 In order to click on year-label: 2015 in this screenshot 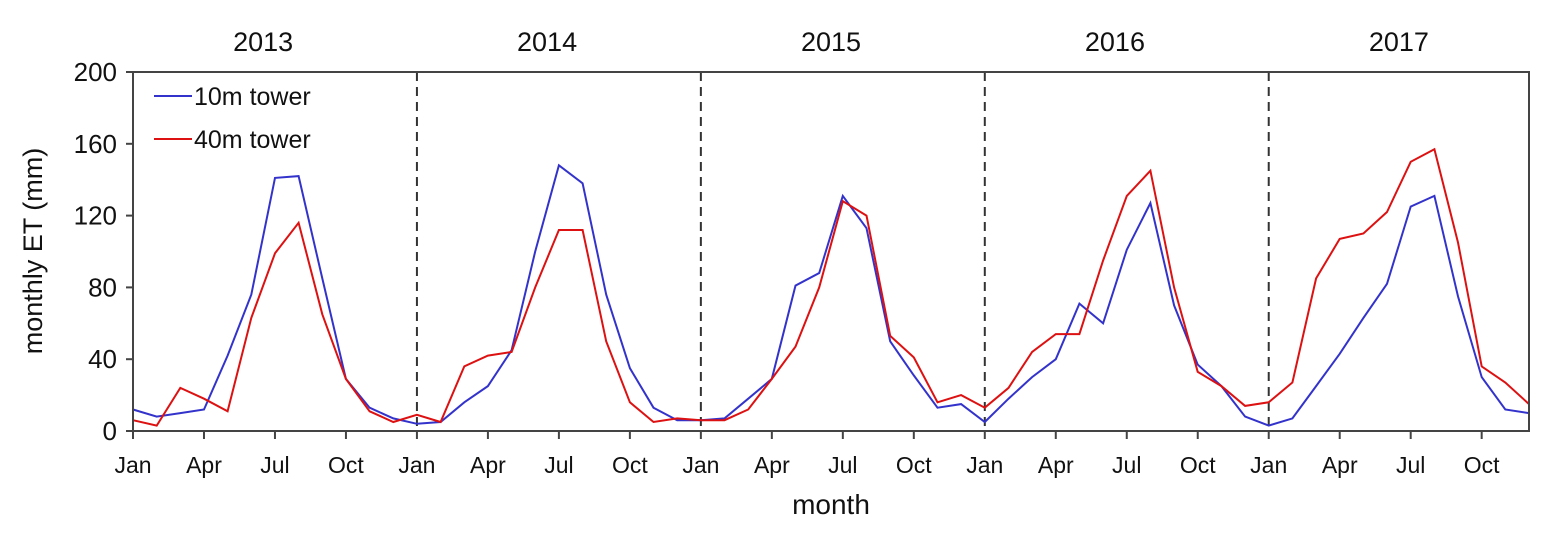, I will do `click(831, 42)`.